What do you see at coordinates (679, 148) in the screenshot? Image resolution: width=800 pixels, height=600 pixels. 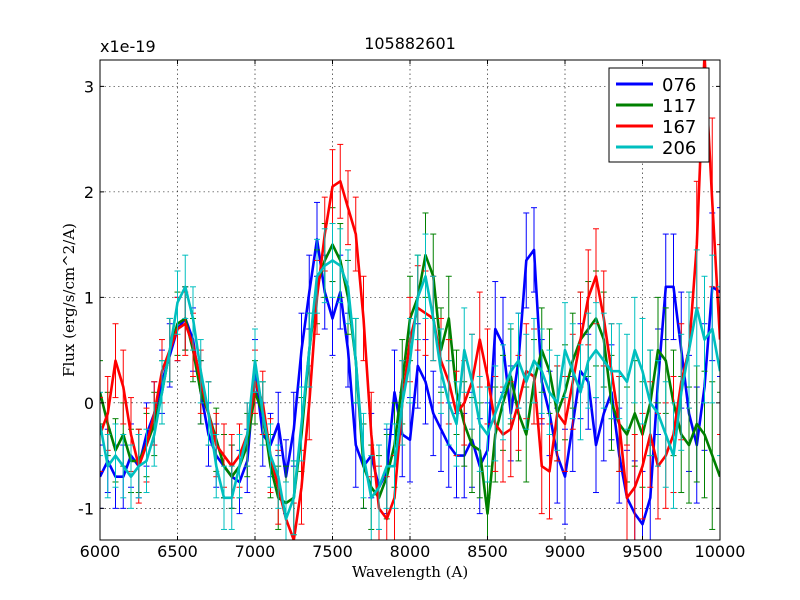 I see `legend-label-206: 206` at bounding box center [679, 148].